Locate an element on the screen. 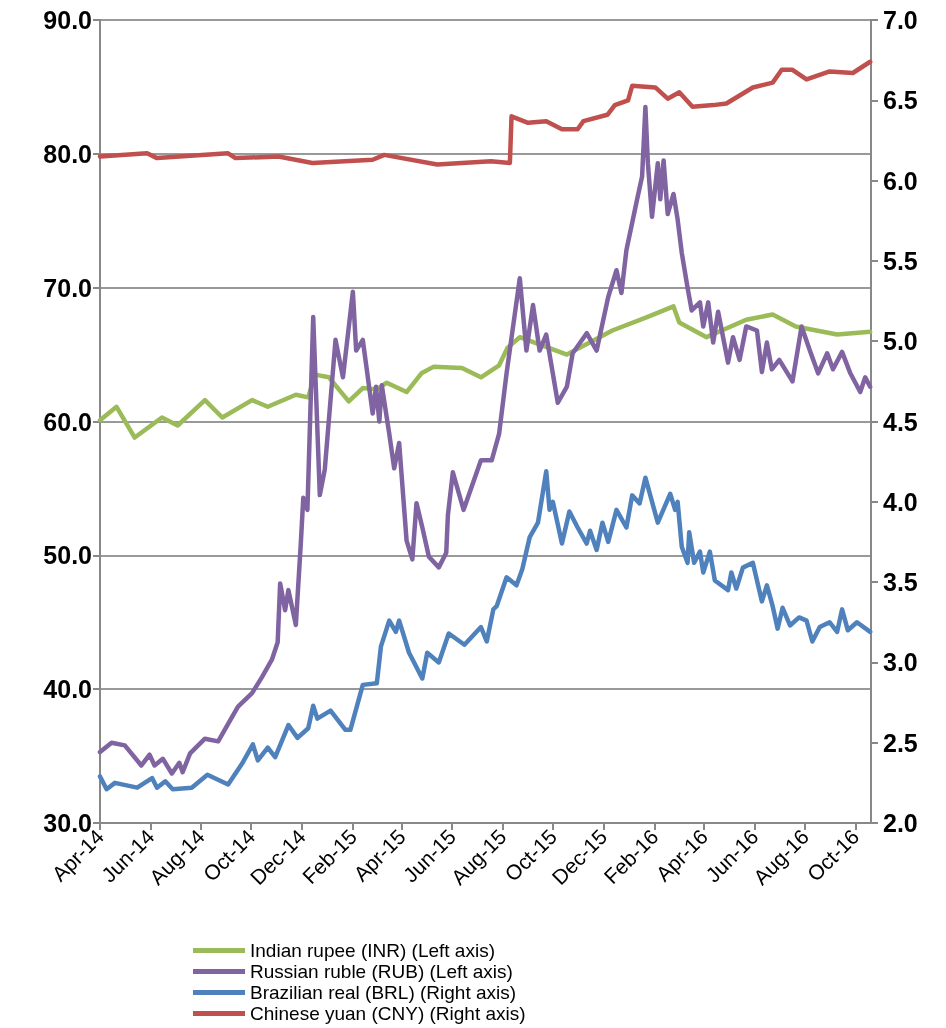 This screenshot has width=946, height=1028. legend-label: Chinese yuan (CNY) (Right axis) is located at coordinates (388, 1013).